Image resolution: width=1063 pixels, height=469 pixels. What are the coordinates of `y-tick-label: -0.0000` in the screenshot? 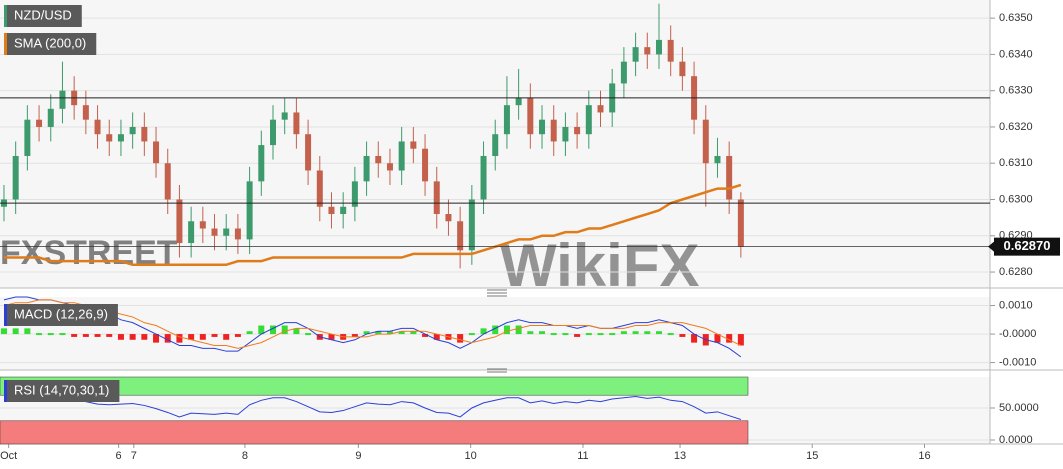 It's located at (1017, 334).